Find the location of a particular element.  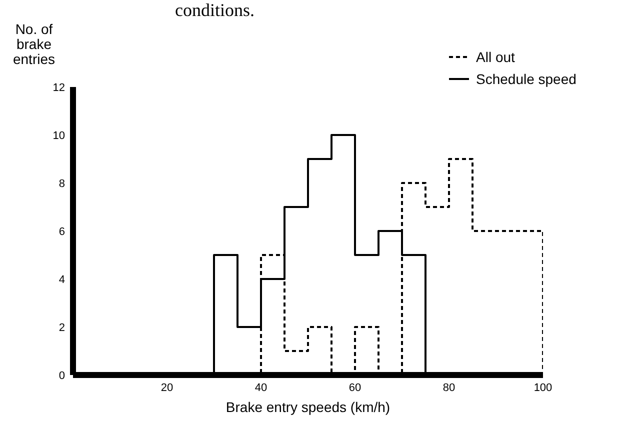

y-tick-label: 0 is located at coordinates (61, 376).